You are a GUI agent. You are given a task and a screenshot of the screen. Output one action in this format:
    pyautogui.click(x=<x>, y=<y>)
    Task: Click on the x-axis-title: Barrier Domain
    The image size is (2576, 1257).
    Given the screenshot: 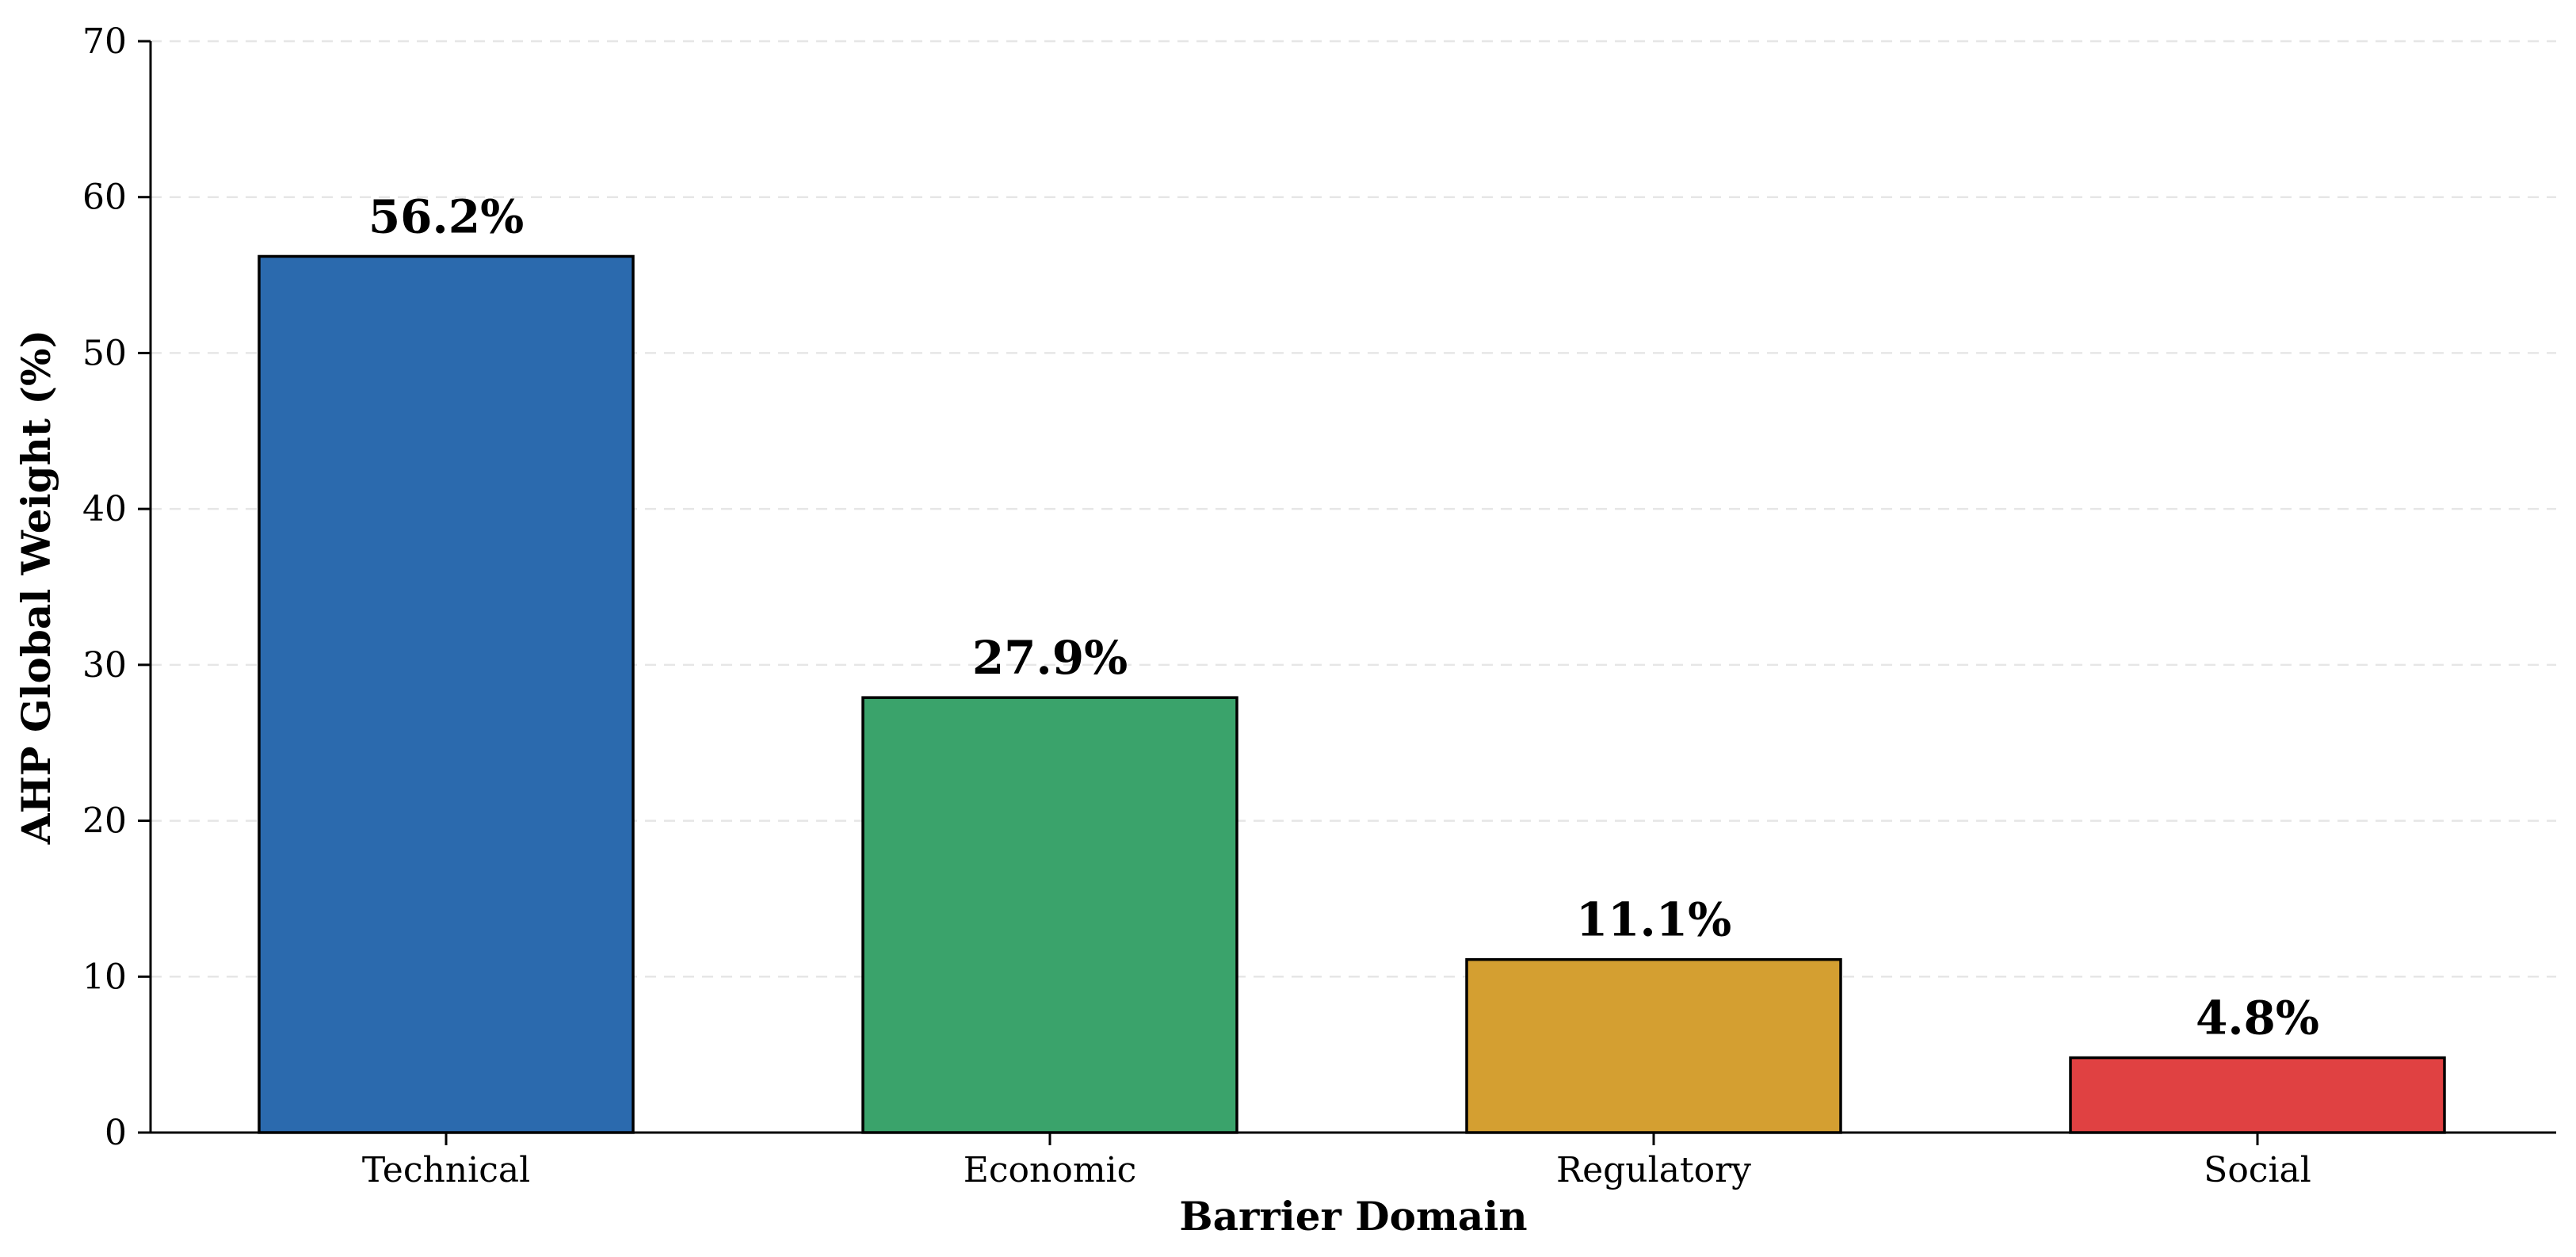 What is the action you would take?
    pyautogui.click(x=1353, y=1216)
    